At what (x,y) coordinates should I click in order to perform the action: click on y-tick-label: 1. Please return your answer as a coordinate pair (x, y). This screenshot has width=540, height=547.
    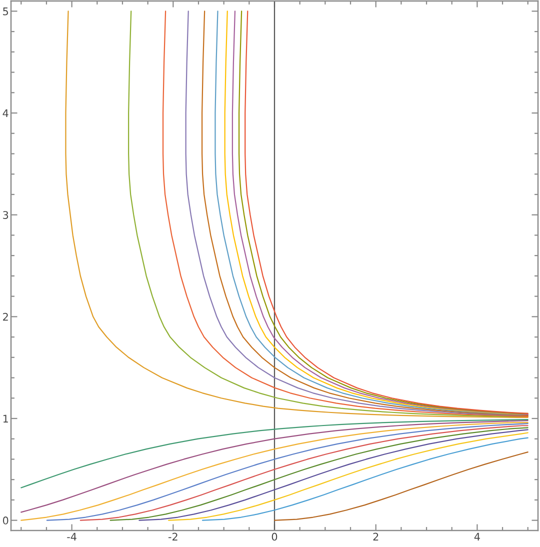
    Looking at the image, I should click on (5, 418).